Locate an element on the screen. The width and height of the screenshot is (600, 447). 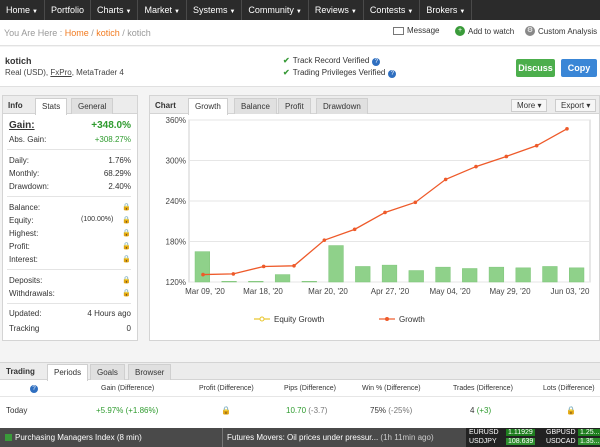
gear-icon: ⚙ is located at coordinates (530, 31).